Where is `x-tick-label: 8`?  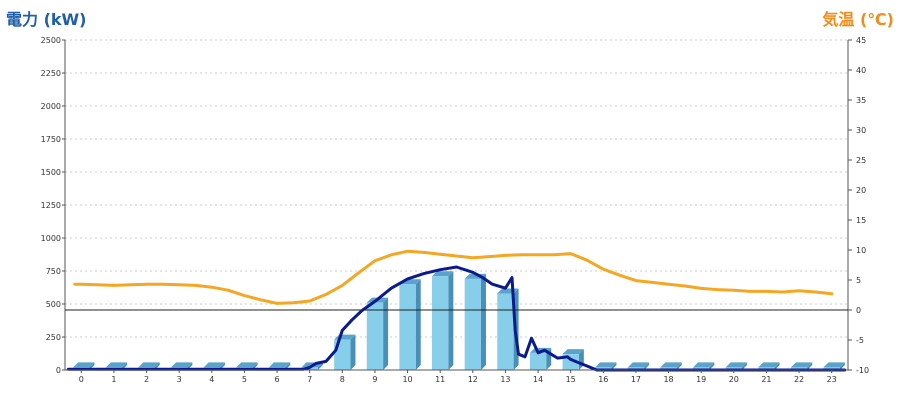 x-tick-label: 8 is located at coordinates (342, 379).